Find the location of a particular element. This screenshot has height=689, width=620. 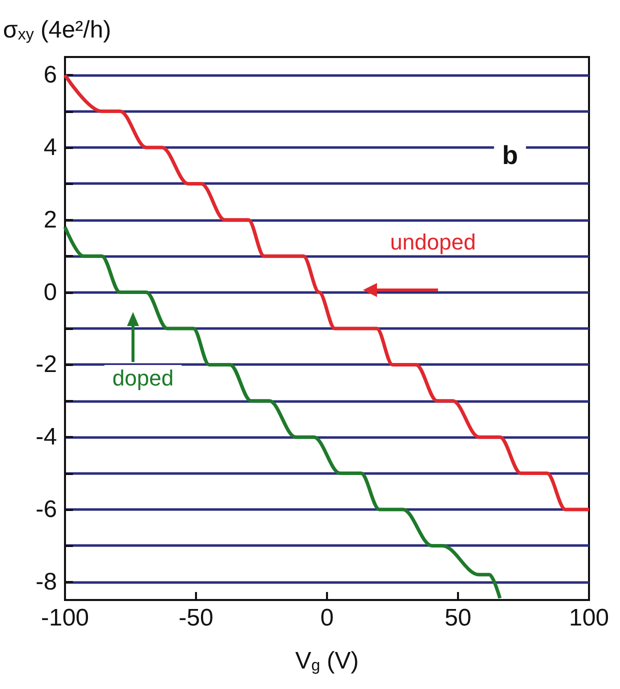

x-tick-label: -100 is located at coordinates (65, 618).